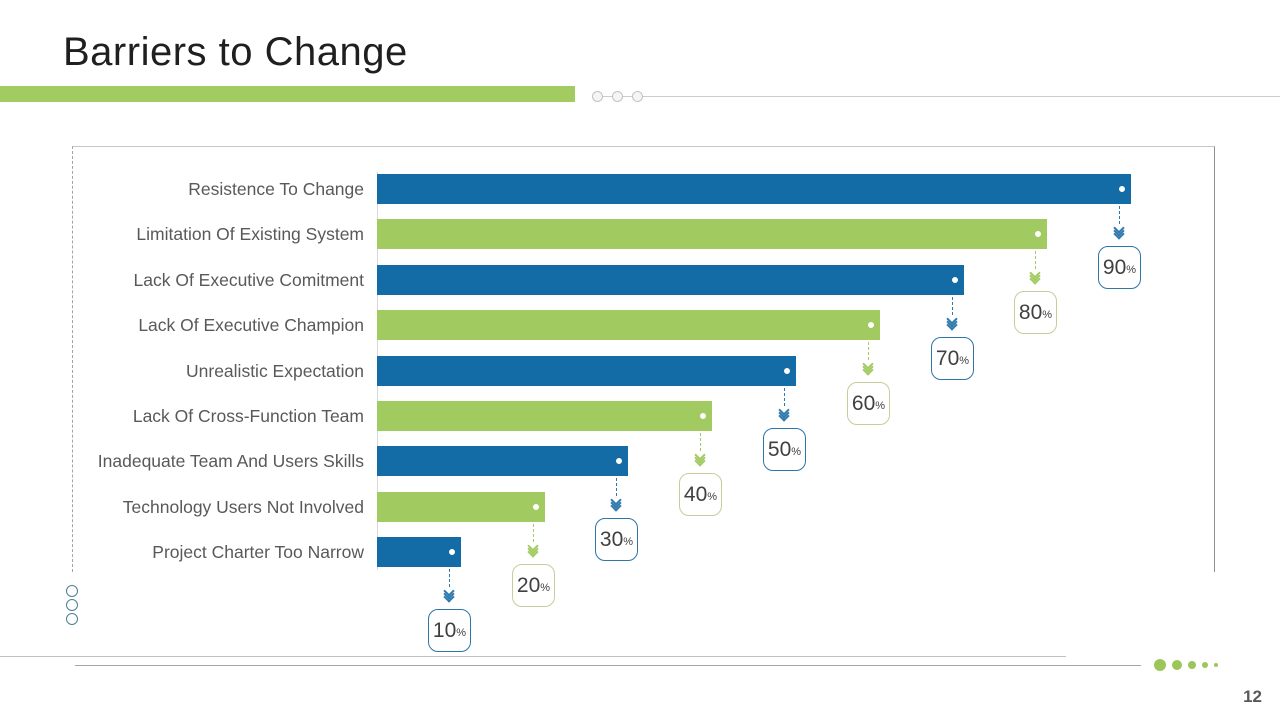 Image resolution: width=1280 pixels, height=720 pixels. Describe the element at coordinates (444, 630) in the screenshot. I see `value-label: 10` at that location.